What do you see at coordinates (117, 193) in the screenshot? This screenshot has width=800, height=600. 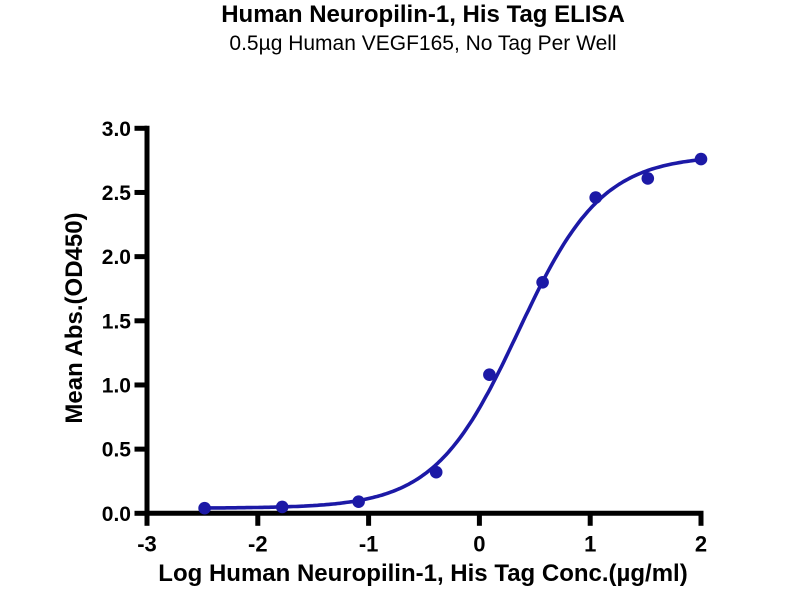 I see `y-tick-label: 2.5` at bounding box center [117, 193].